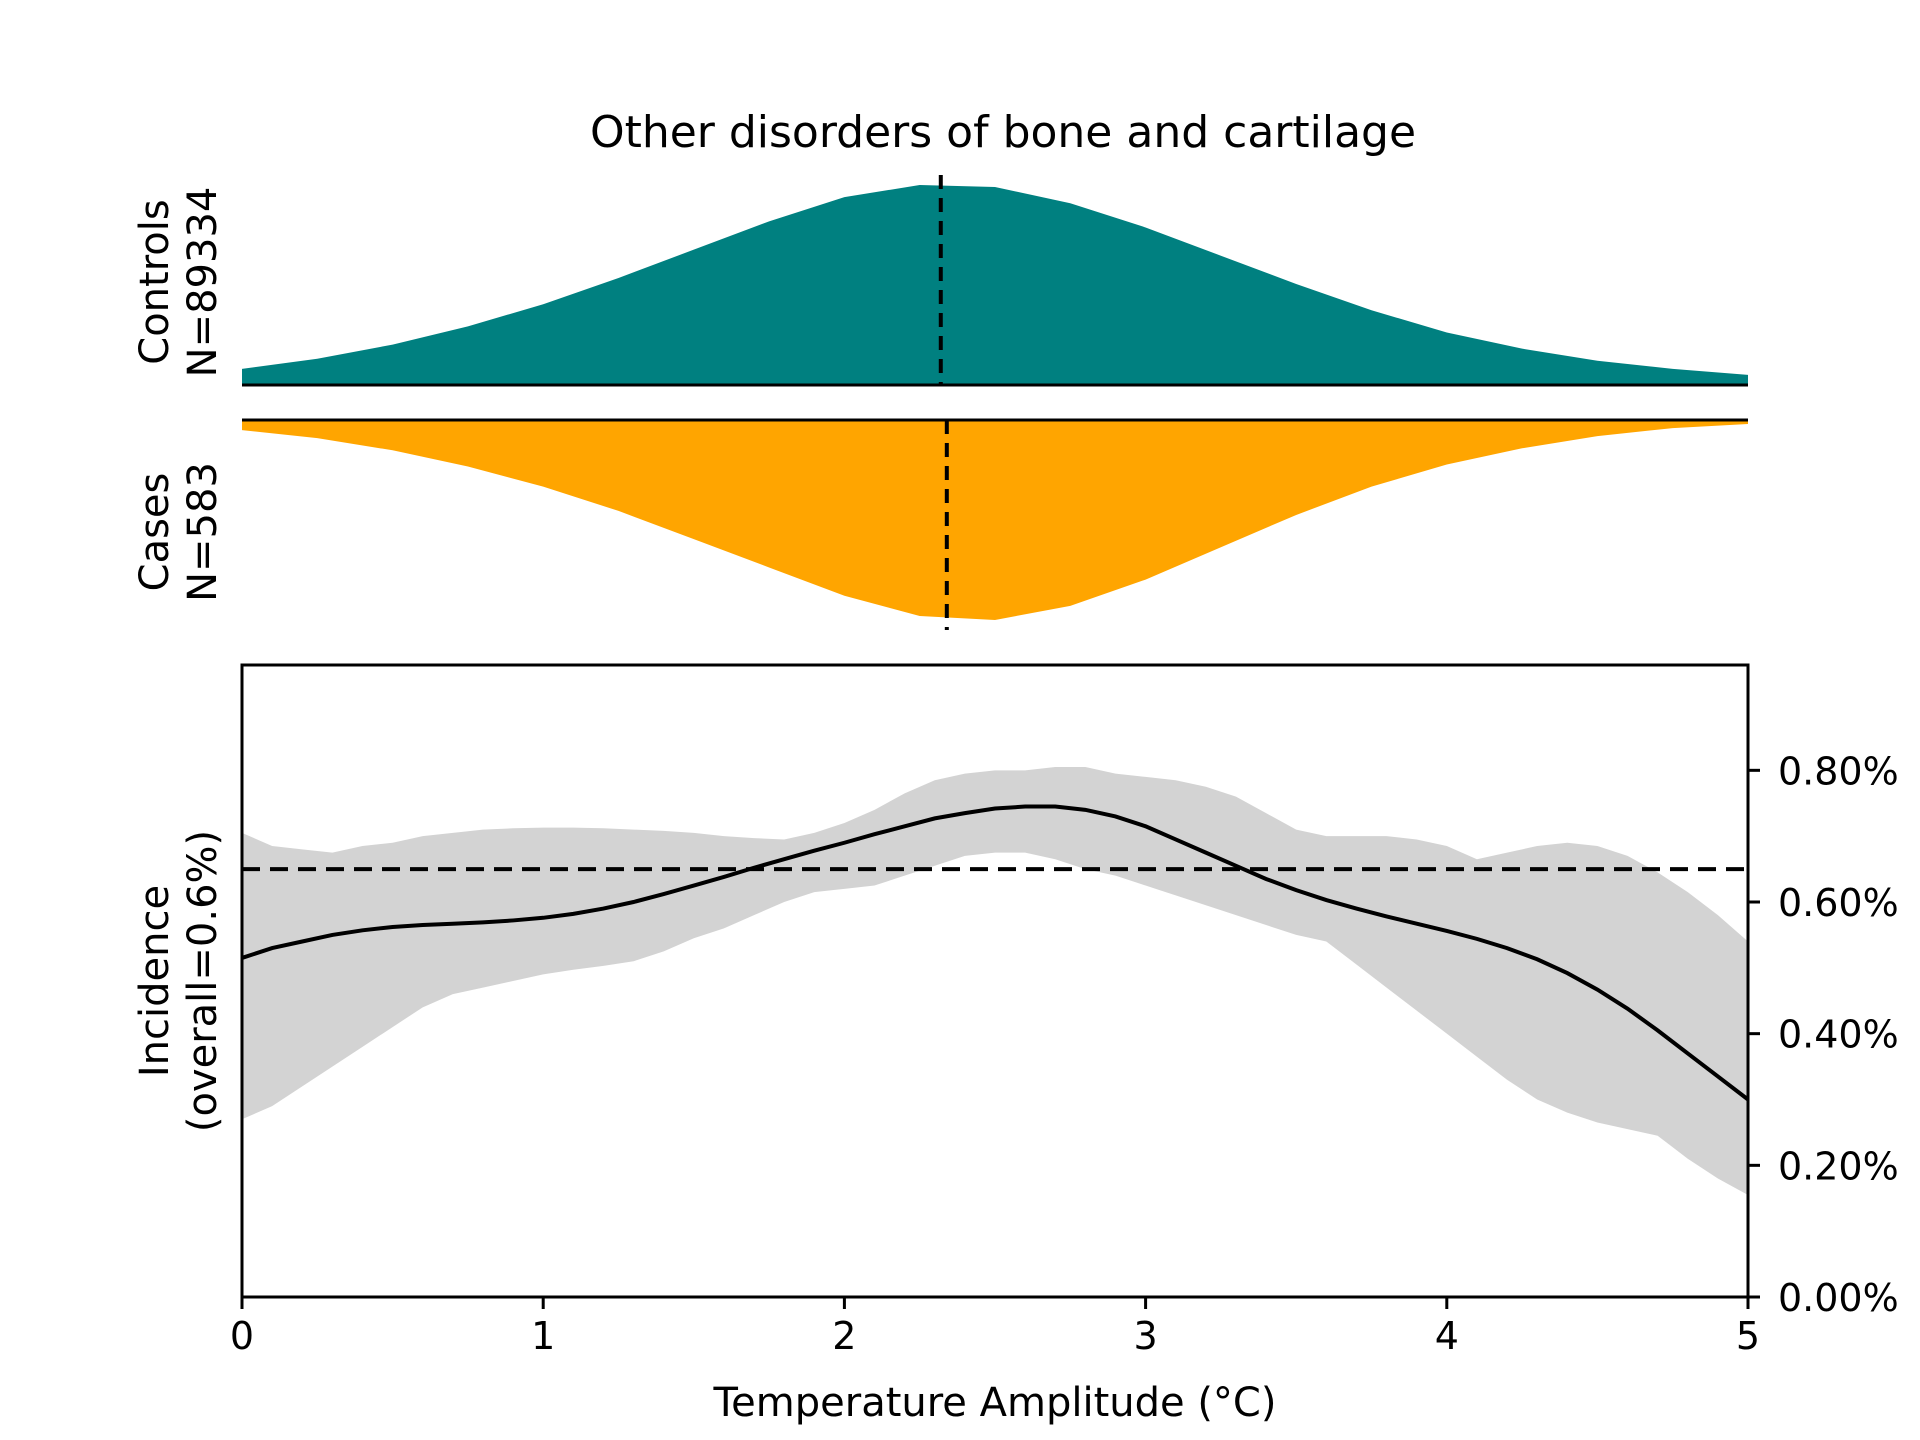 The image size is (1920, 1440). I want to click on controls-panel: Controls N=89334, so click(940, 281).